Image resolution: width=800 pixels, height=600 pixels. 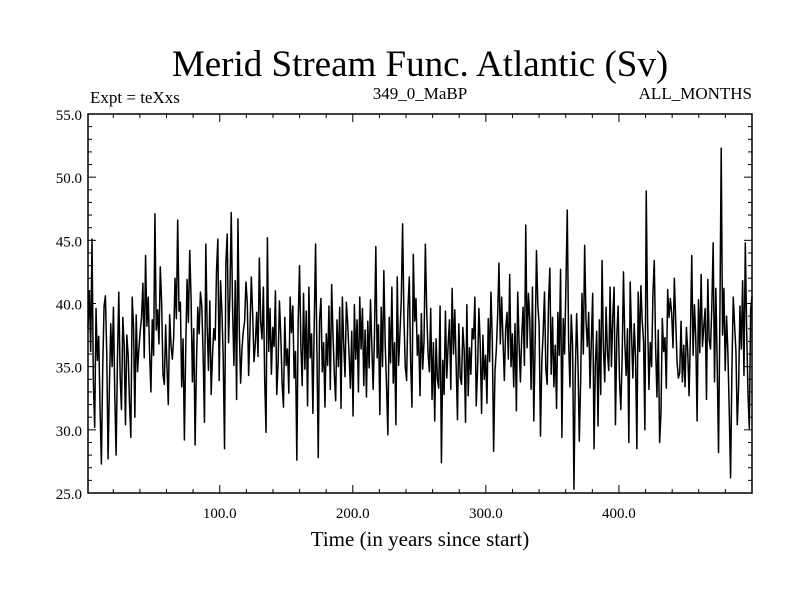 I want to click on y-tick-label: 50.0, so click(x=69, y=179).